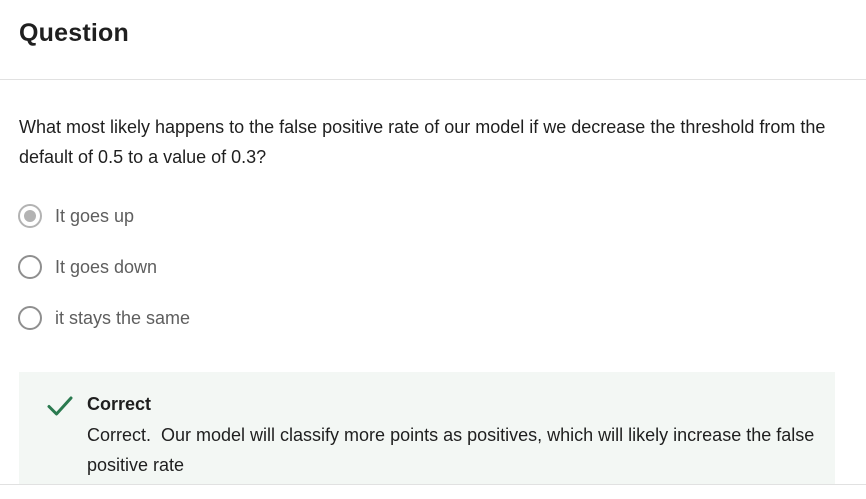 The width and height of the screenshot is (866, 499). Describe the element at coordinates (74, 33) in the screenshot. I see `page-title: Question` at that location.